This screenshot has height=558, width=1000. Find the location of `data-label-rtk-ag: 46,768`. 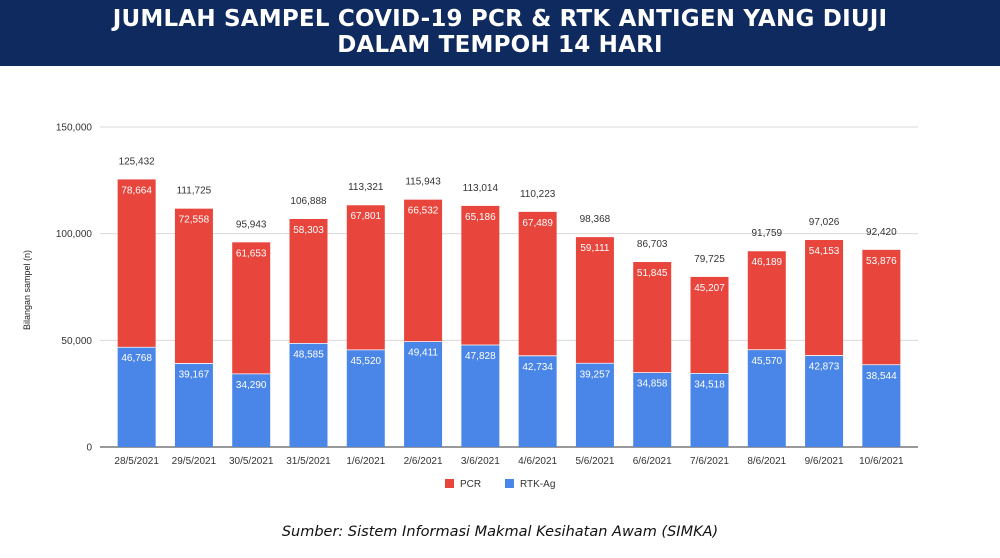

data-label-rtk-ag: 46,768 is located at coordinates (136, 358).